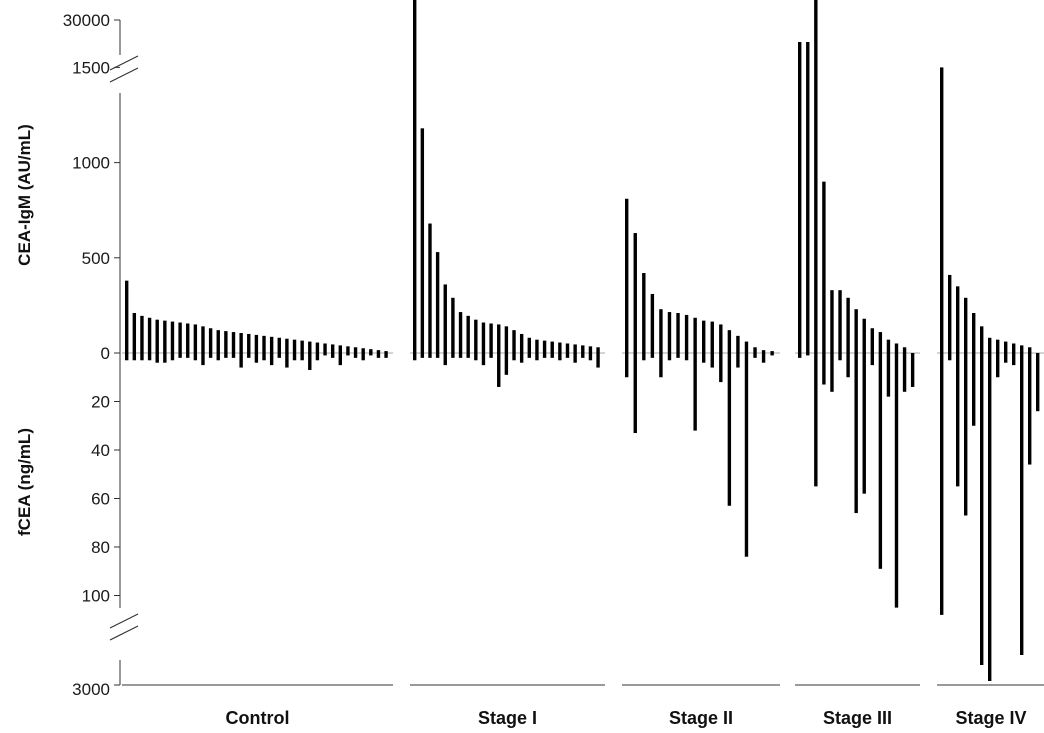 The height and width of the screenshot is (733, 1044). What do you see at coordinates (91, 67) in the screenshot?
I see `y-tick-label: 1500` at bounding box center [91, 67].